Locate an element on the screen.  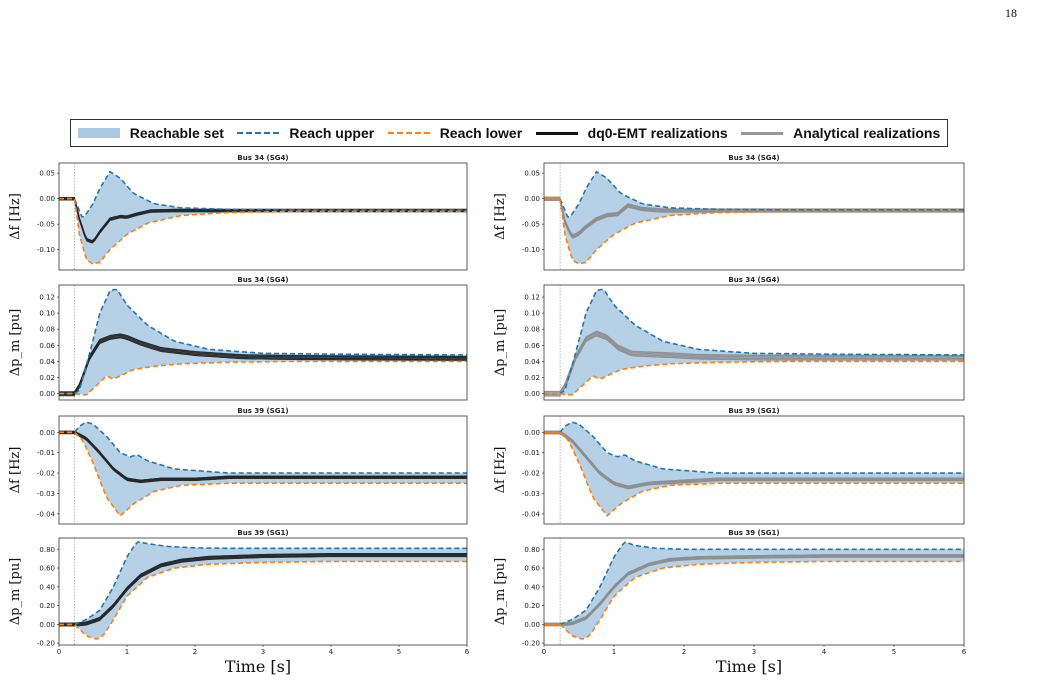
legend-item-reachable-set: Reachable set is located at coordinates (150, 133).